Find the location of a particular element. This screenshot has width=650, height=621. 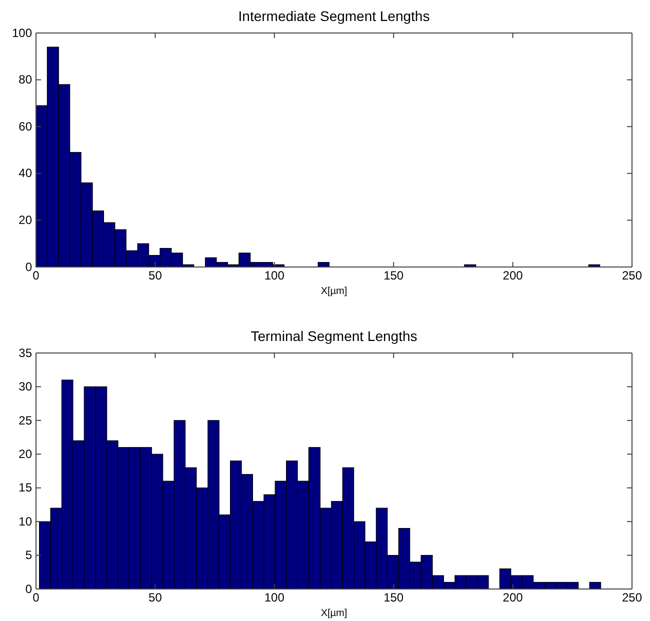

chart-title: Intermediate Segment Lengths is located at coordinates (334, 16).